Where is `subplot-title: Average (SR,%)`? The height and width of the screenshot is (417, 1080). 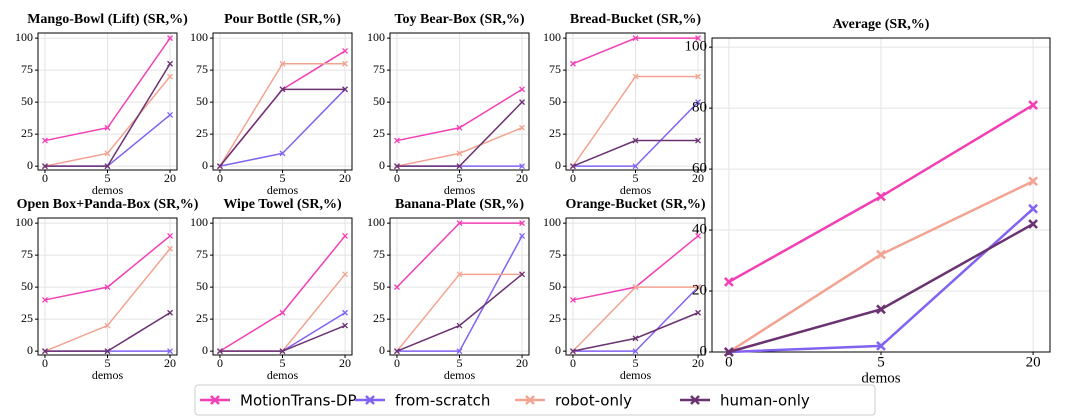
subplot-title: Average (SR,%) is located at coordinates (881, 24).